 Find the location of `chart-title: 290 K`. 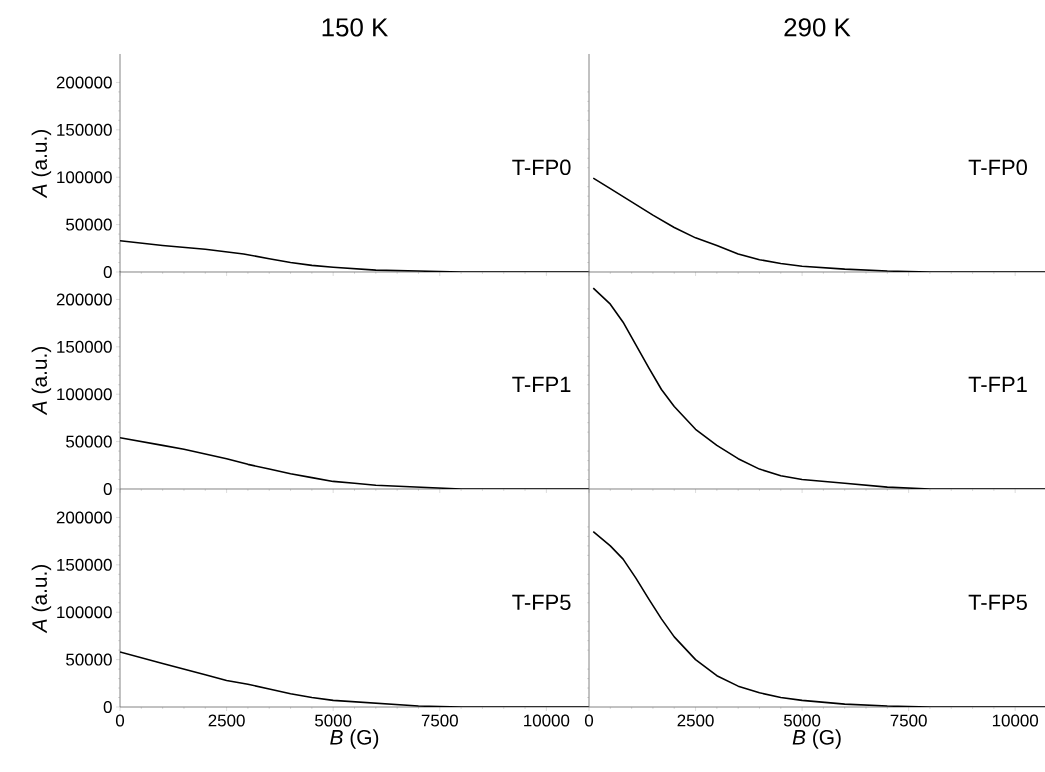

chart-title: 290 K is located at coordinates (817, 27).